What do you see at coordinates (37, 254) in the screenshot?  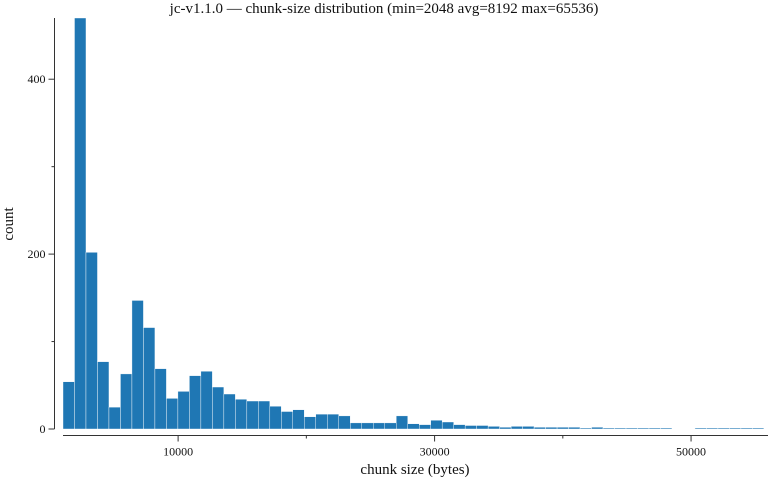 I see `y-tick-label: 200` at bounding box center [37, 254].